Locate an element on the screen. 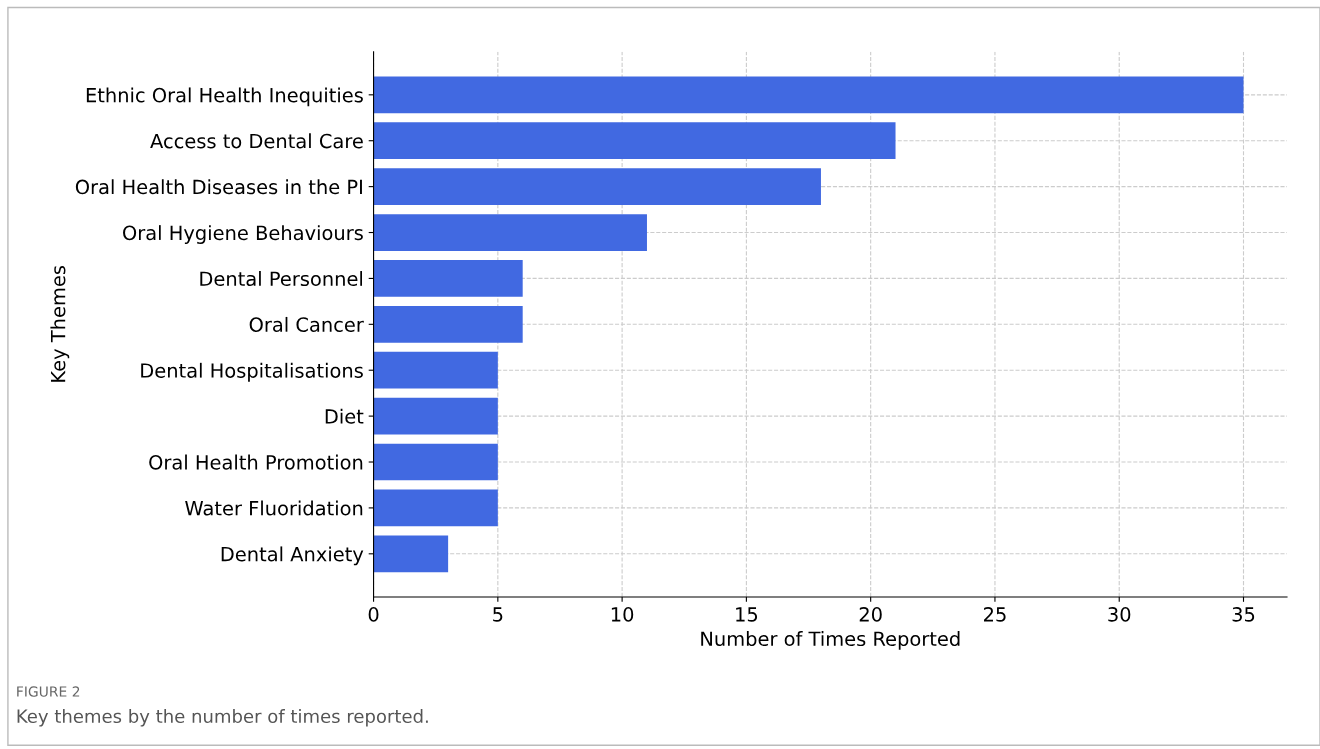 This screenshot has height=749, width=1320. x-tick-label: 30 is located at coordinates (1119, 614).